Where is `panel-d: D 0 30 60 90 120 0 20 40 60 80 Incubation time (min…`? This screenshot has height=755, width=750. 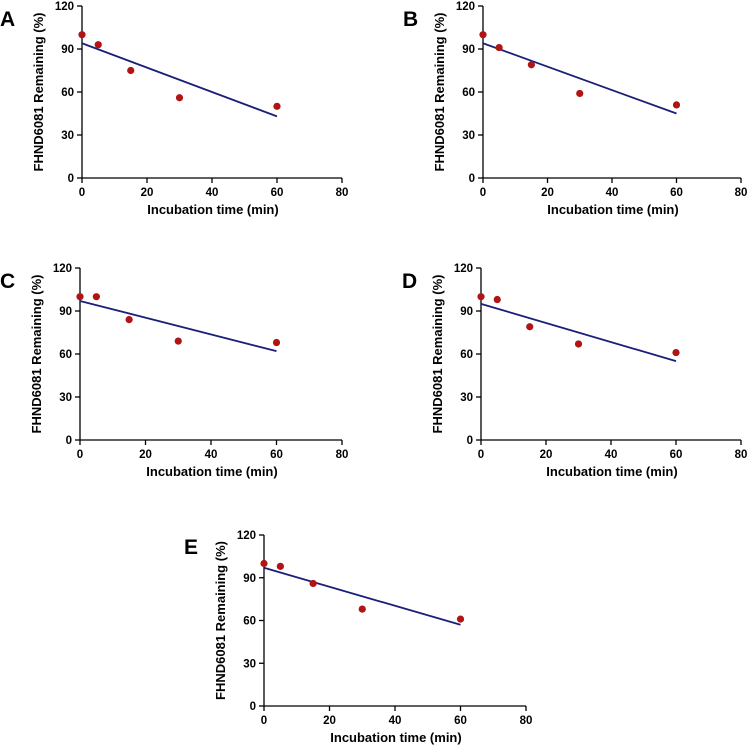
panel-d: D 0 30 60 90 120 0 20 40 60 80 Incubation time (min… is located at coordinates (574, 371).